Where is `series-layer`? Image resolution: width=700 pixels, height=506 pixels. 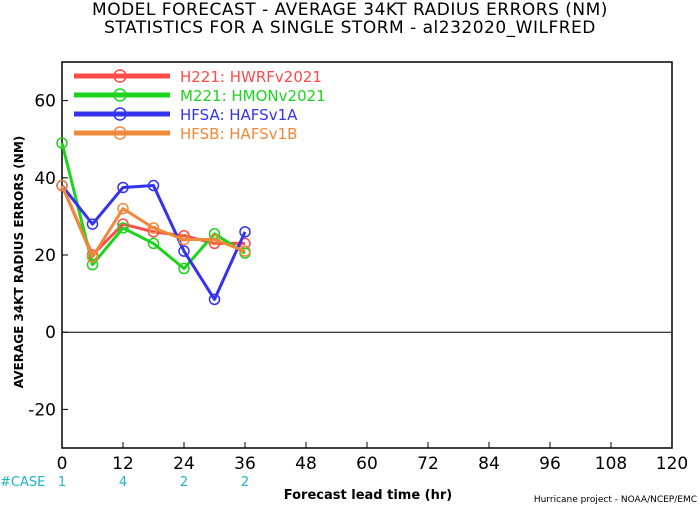
series-layer is located at coordinates (153, 221).